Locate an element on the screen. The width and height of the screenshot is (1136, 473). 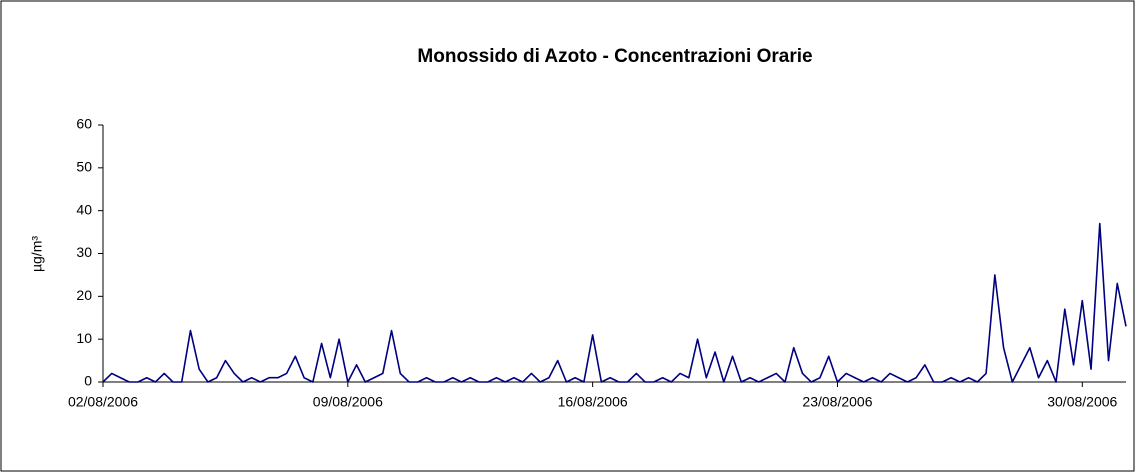
x-tick-label: 02/08/2006 is located at coordinates (103, 402).